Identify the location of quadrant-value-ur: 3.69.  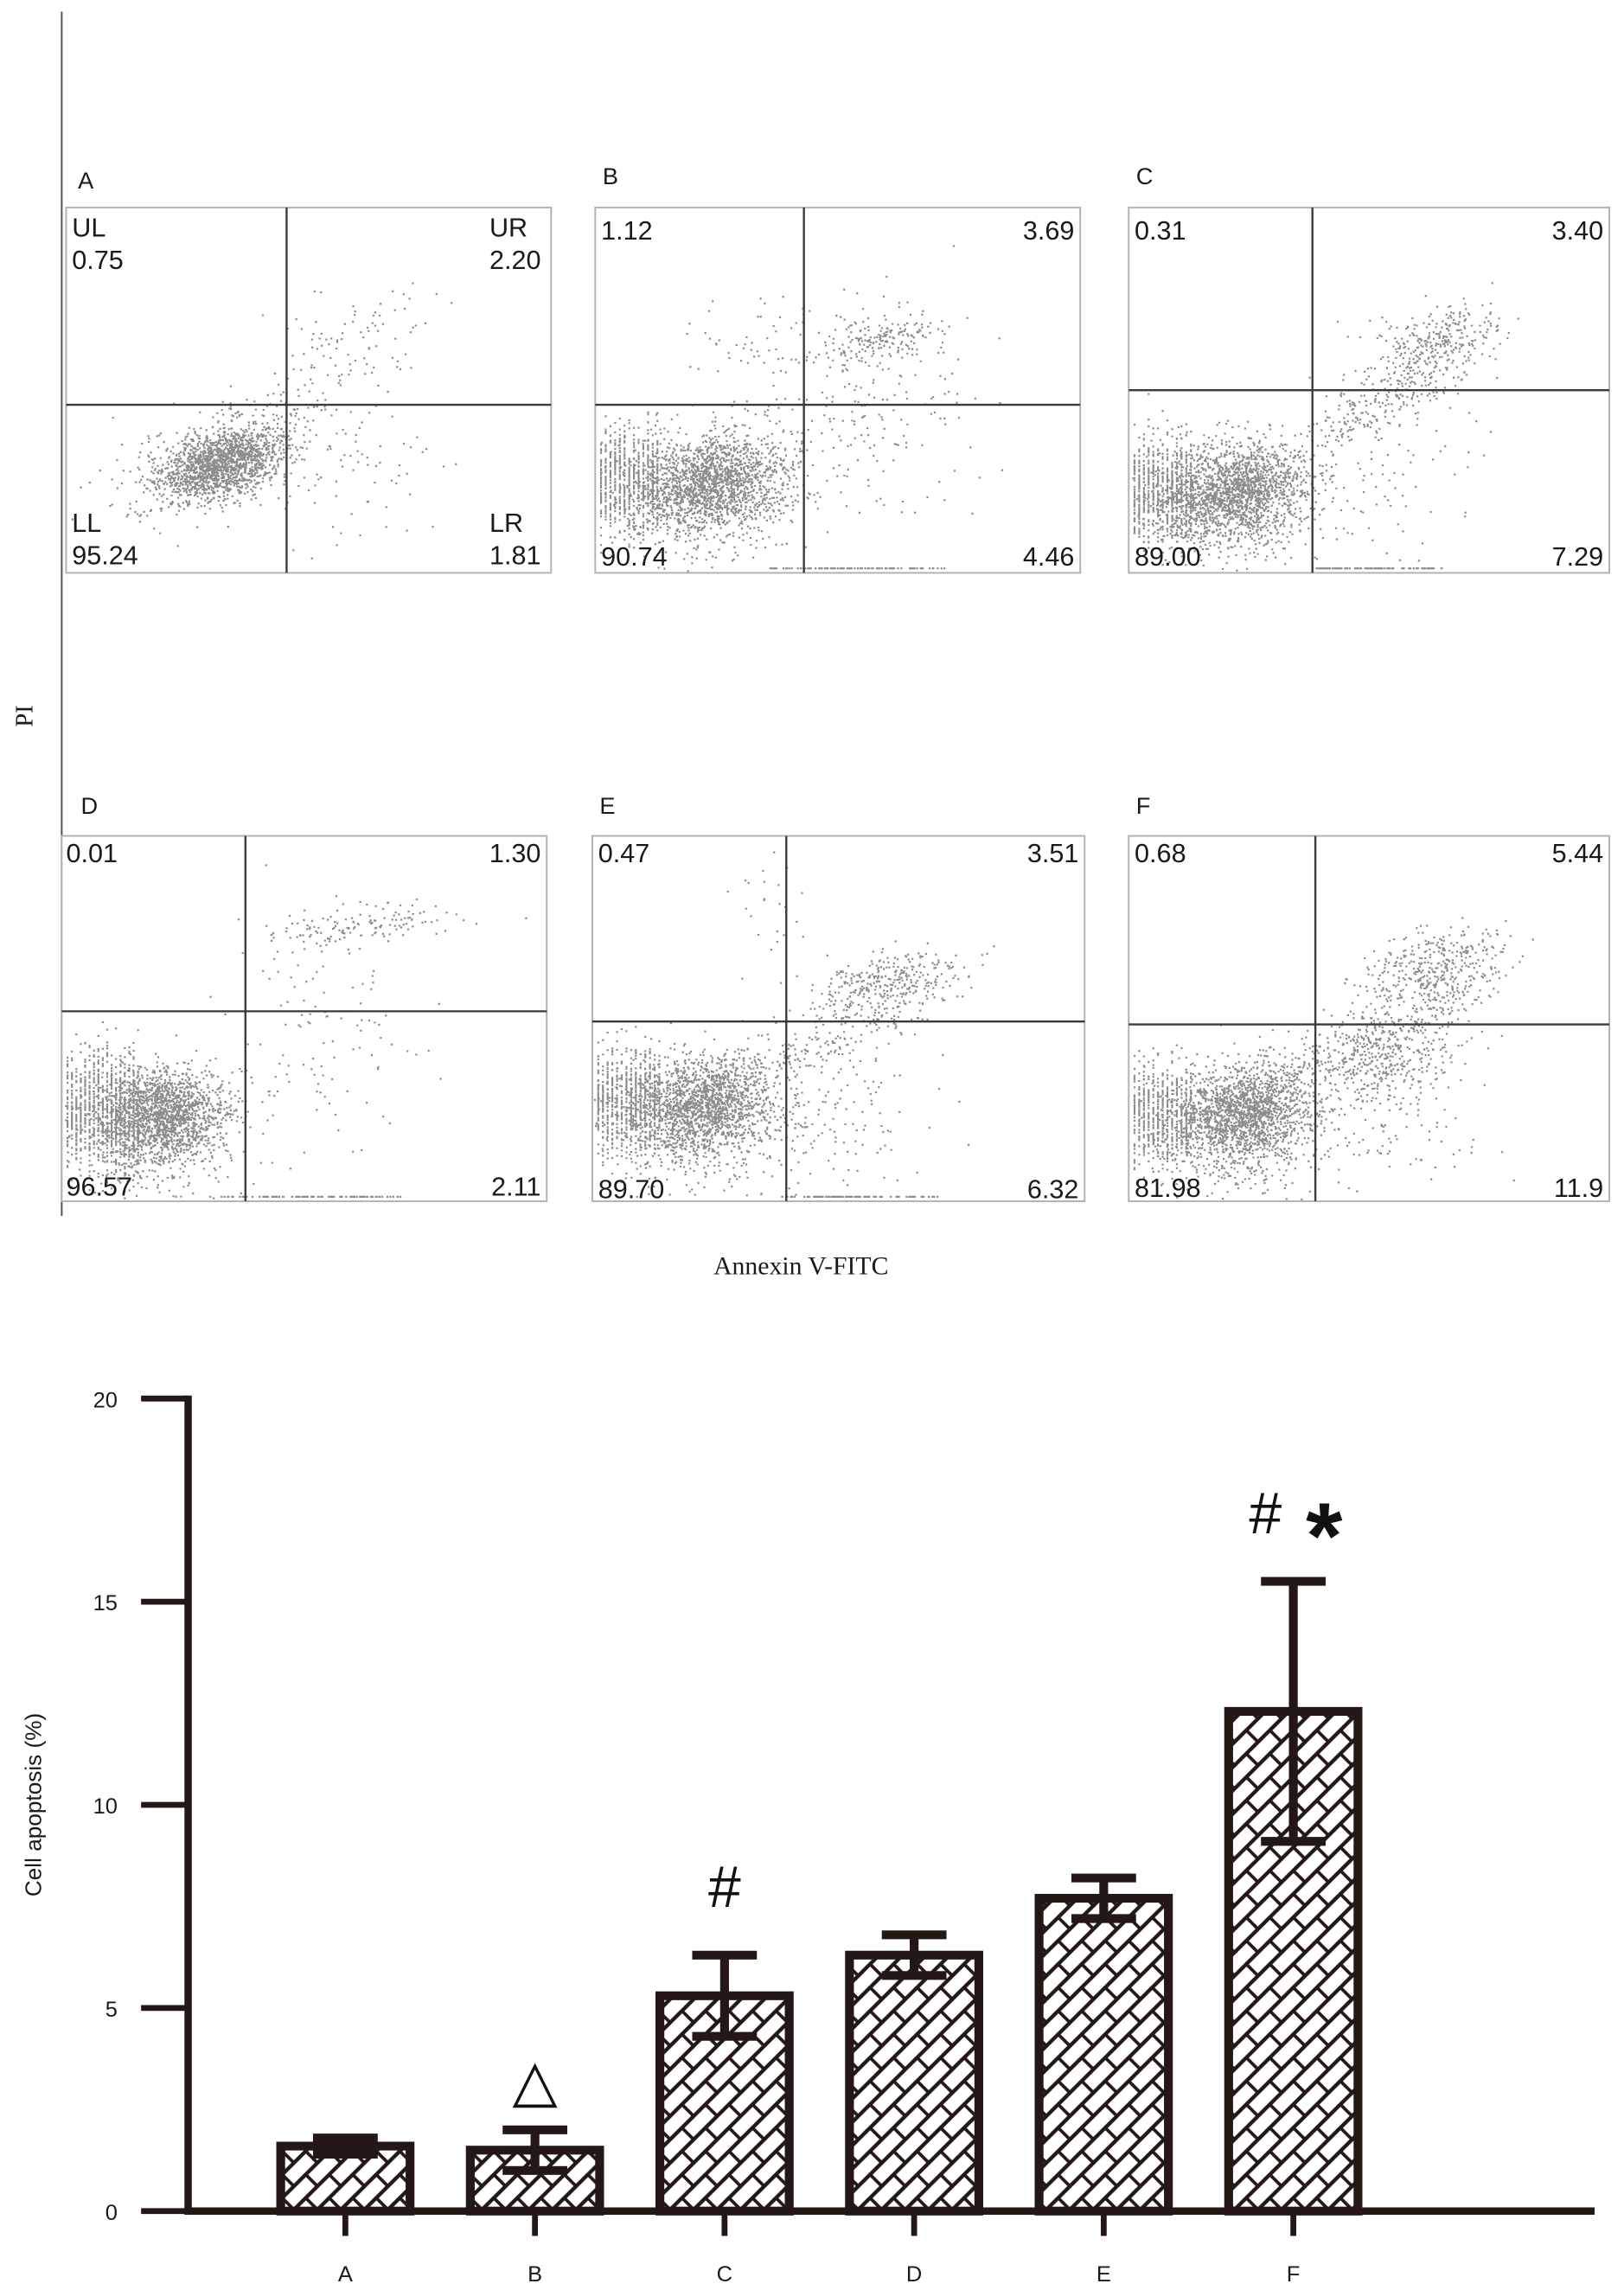
(1049, 231).